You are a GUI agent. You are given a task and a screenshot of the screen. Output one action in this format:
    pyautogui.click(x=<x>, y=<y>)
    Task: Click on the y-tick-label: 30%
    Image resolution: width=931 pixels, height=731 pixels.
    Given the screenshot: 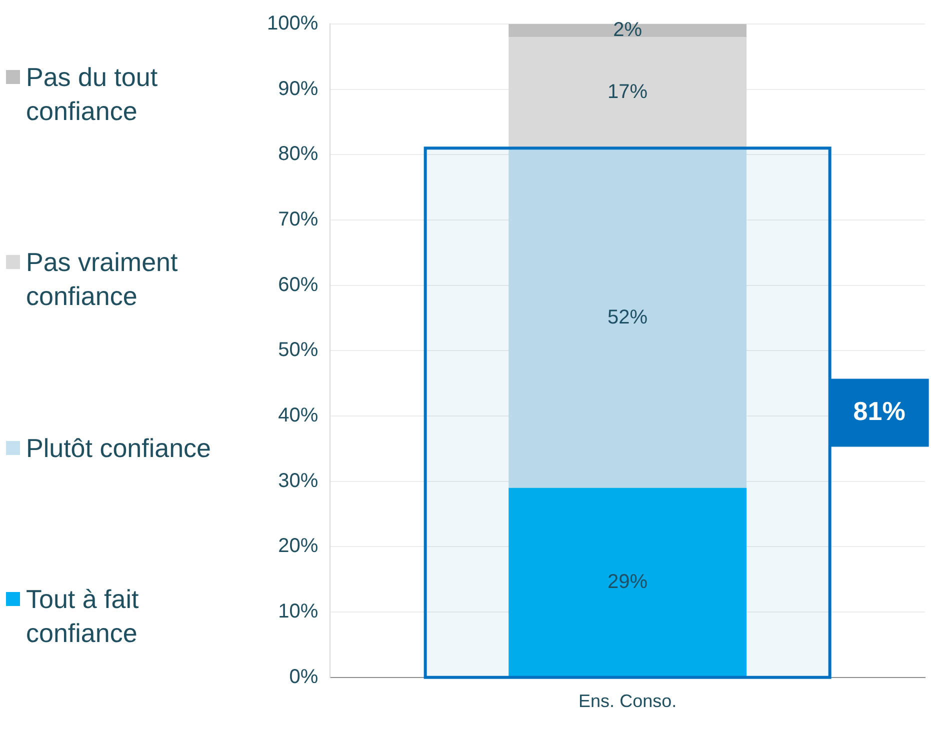 What is the action you would take?
    pyautogui.click(x=298, y=481)
    